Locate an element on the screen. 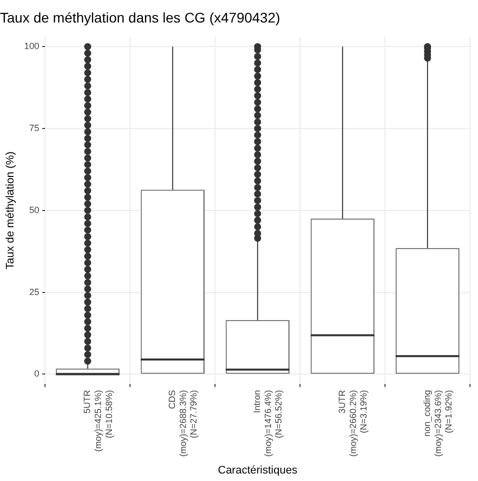 The width and height of the screenshot is (478, 481). x-axis-title: Caractéristiques is located at coordinates (258, 470).